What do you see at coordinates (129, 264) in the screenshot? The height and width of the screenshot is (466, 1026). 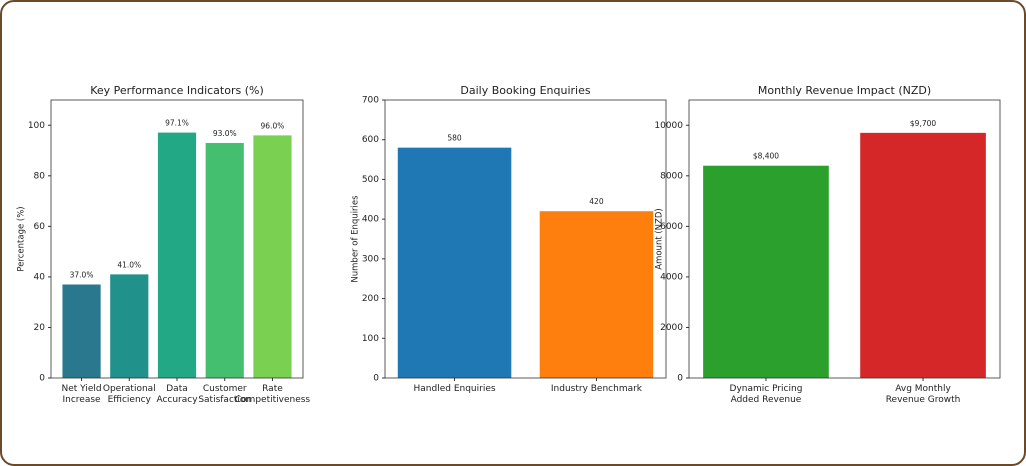 I see `value-label: 41.0%` at bounding box center [129, 264].